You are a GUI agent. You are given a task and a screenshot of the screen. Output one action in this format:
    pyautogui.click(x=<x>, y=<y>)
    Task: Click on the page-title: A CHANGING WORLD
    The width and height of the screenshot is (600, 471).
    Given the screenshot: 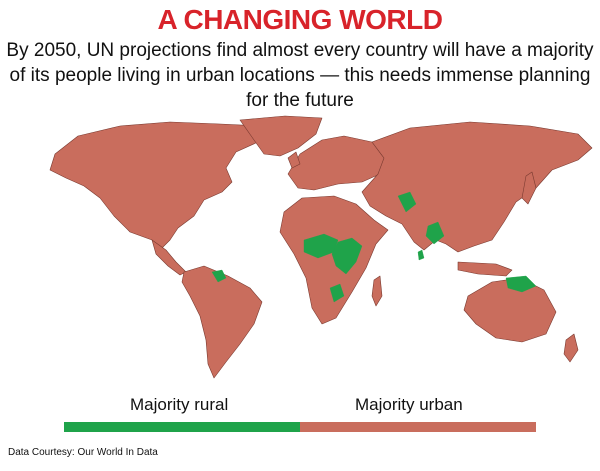 What is the action you would take?
    pyautogui.click(x=300, y=19)
    